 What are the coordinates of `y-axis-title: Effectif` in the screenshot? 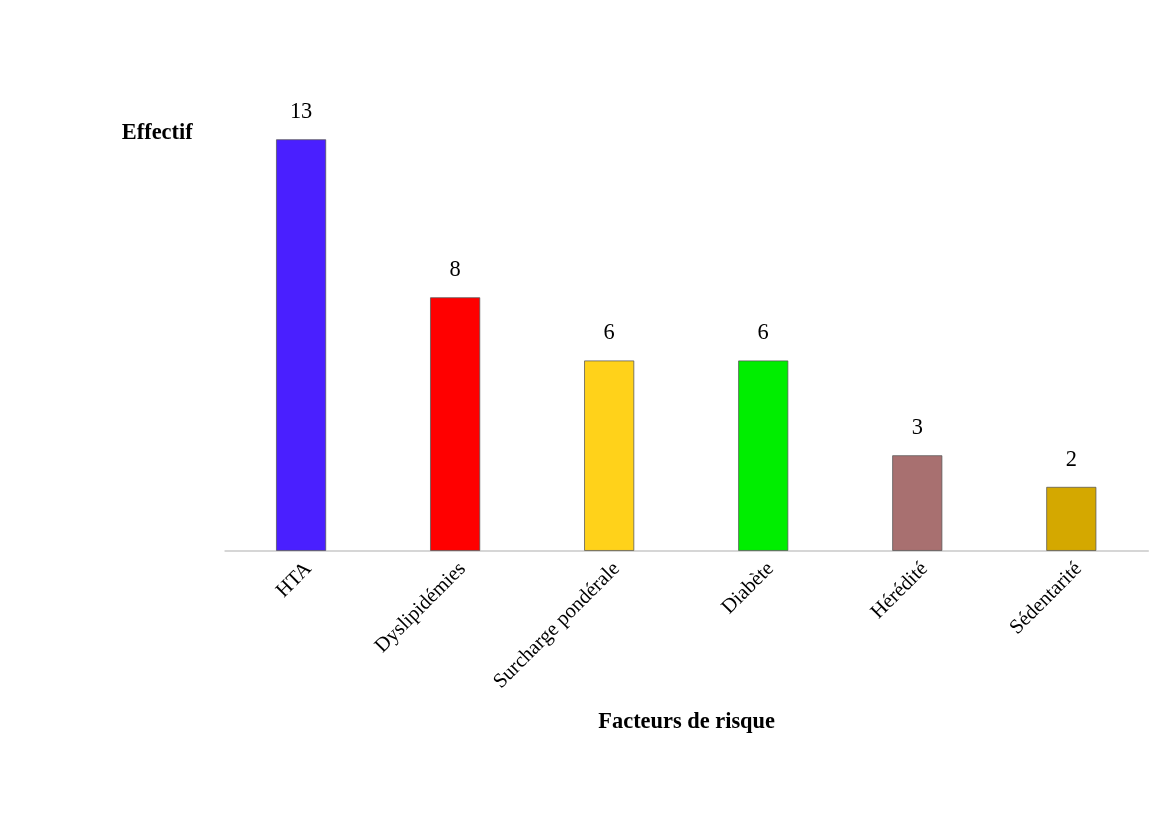 It's located at (157, 132).